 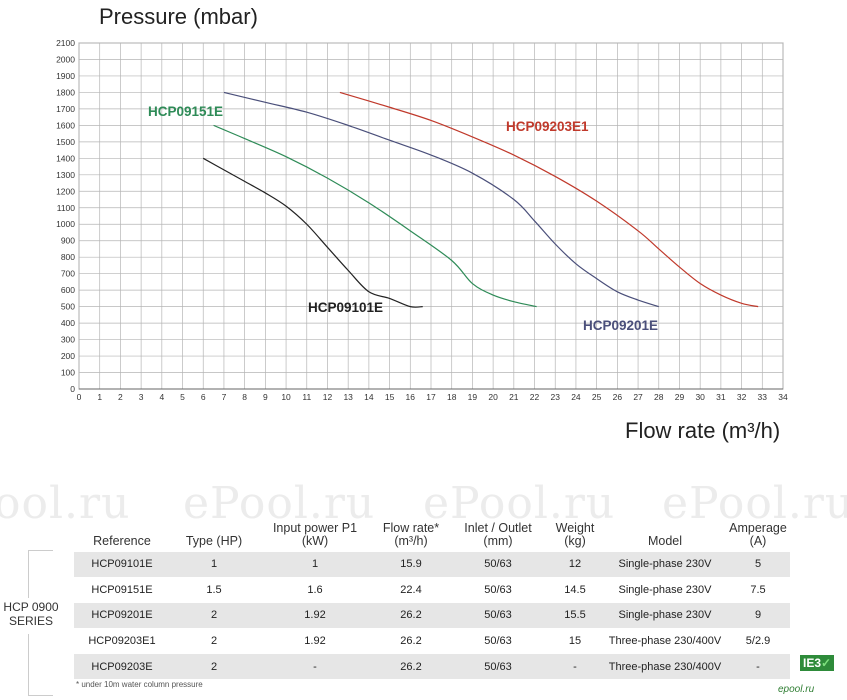 What do you see at coordinates (618, 397) in the screenshot?
I see `x-tick-label: 26` at bounding box center [618, 397].